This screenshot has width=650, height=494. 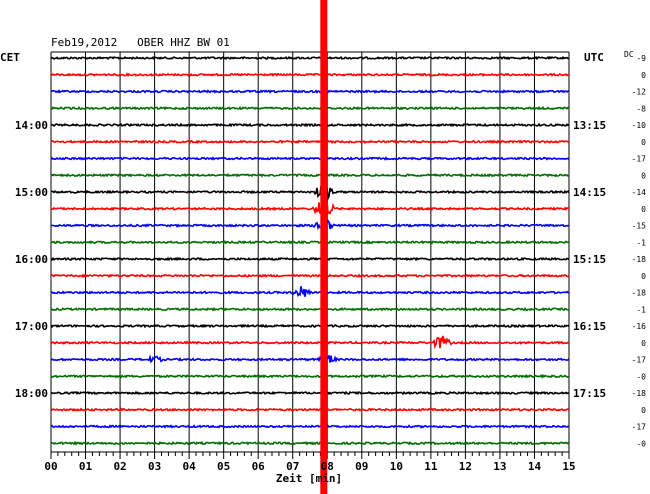 What do you see at coordinates (31, 393) in the screenshot?
I see `left-hour-label: 18:00` at bounding box center [31, 393].